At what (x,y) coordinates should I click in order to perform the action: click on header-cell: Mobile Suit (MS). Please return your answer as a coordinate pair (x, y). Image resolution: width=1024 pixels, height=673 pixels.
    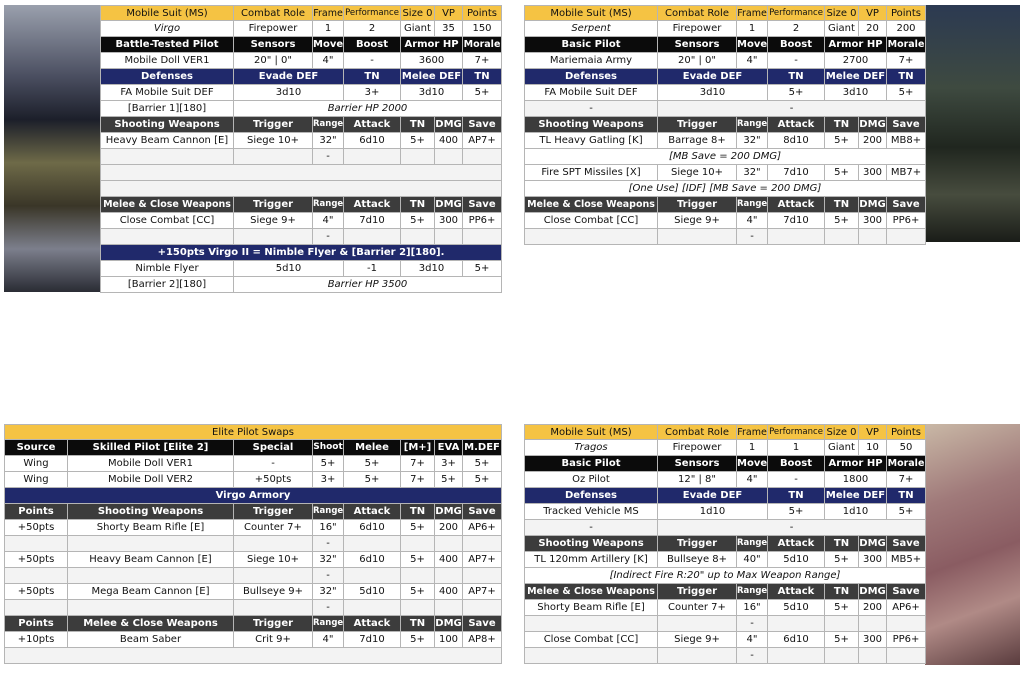
    Looking at the image, I should click on (591, 13).